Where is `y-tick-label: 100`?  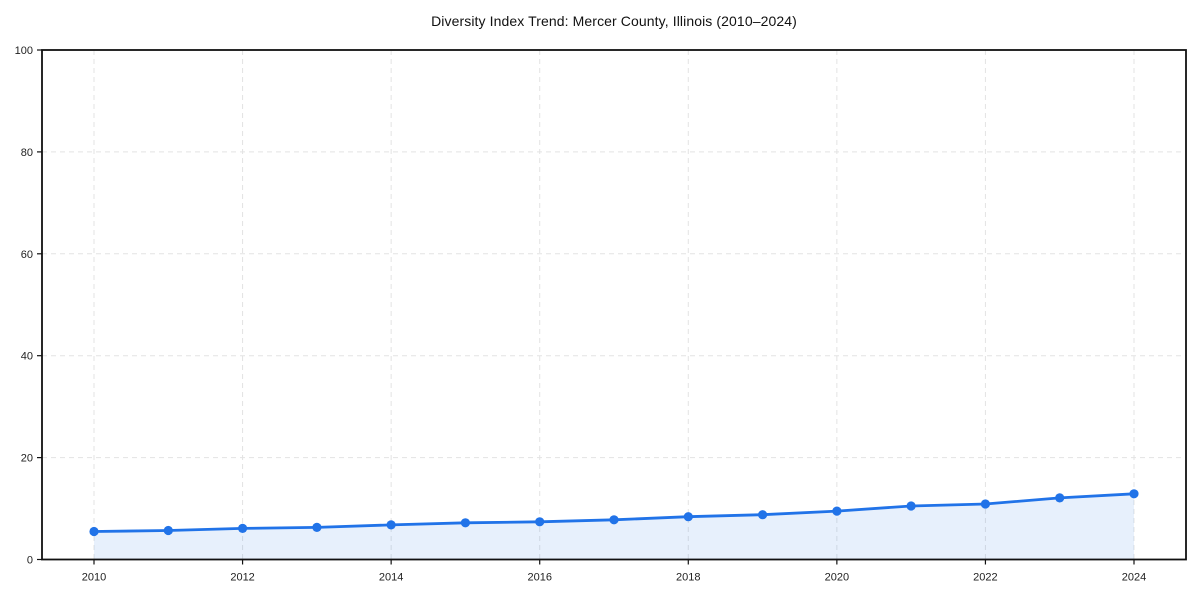
y-tick-label: 100 is located at coordinates (24, 51).